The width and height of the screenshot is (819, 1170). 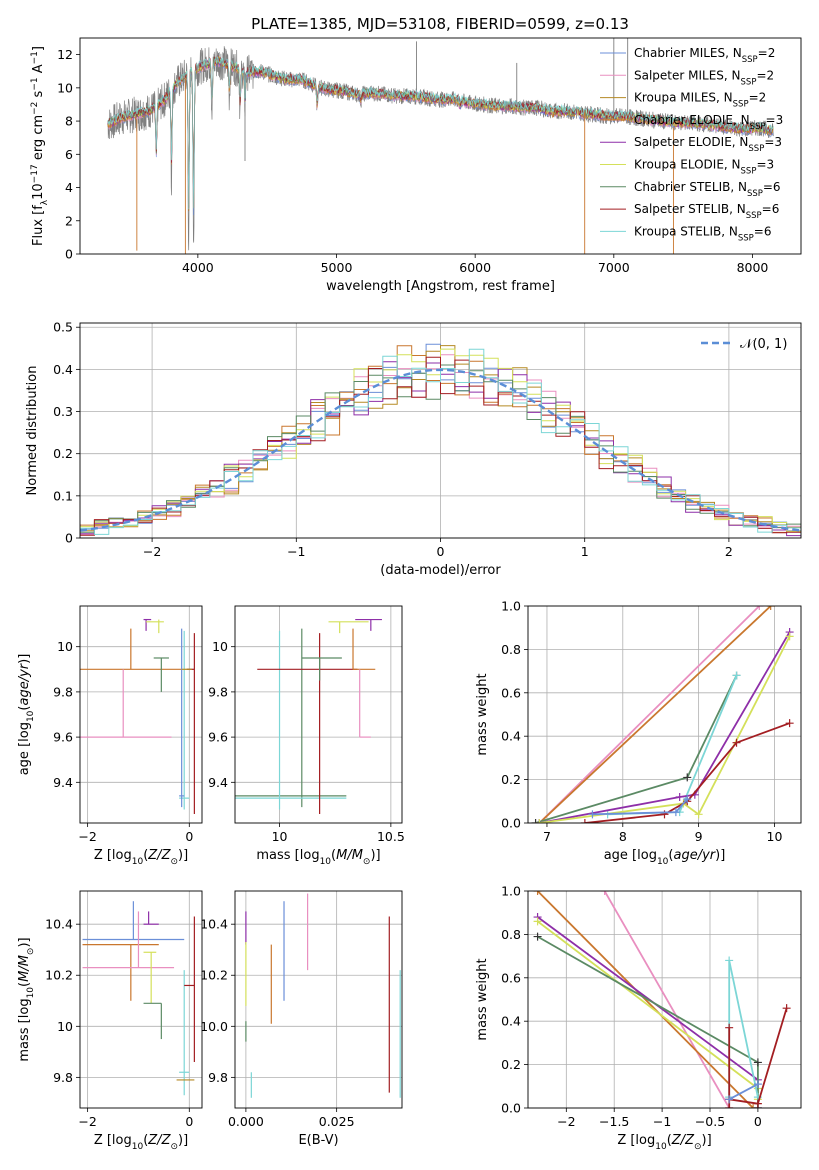 I want to click on ylabel-part: −1, so click(x=35, y=83).